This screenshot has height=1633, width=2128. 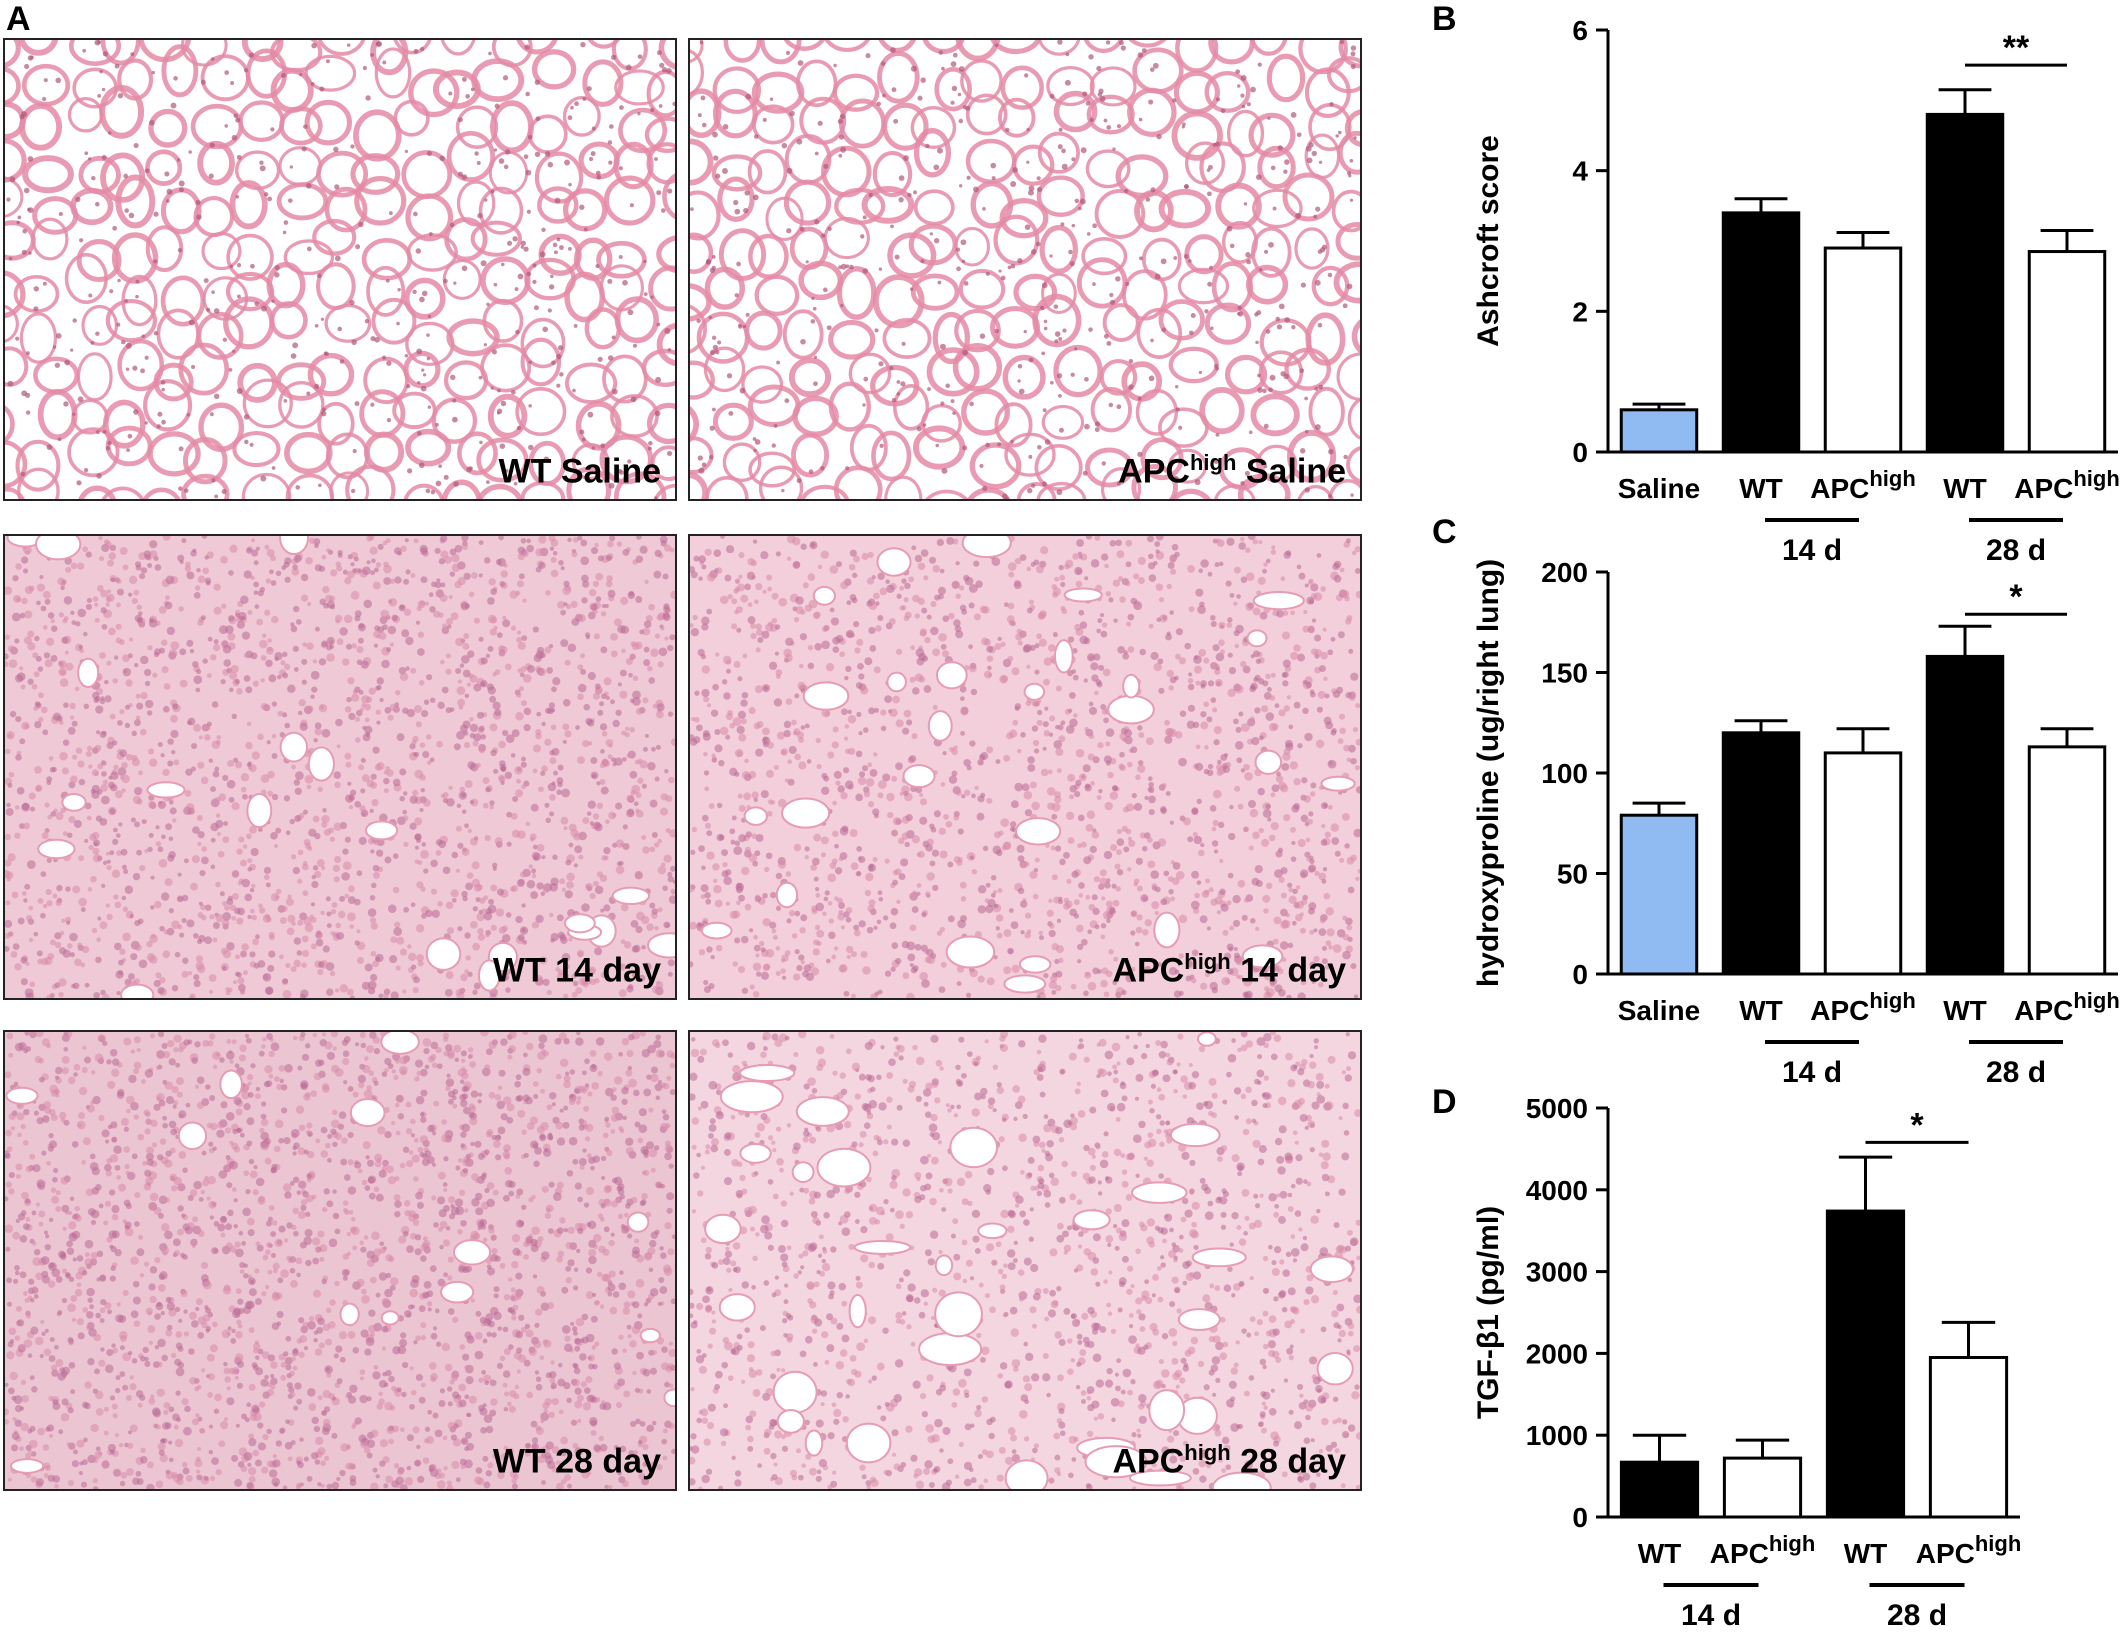 I want to click on panel-letter-b: B, so click(x=1444, y=19).